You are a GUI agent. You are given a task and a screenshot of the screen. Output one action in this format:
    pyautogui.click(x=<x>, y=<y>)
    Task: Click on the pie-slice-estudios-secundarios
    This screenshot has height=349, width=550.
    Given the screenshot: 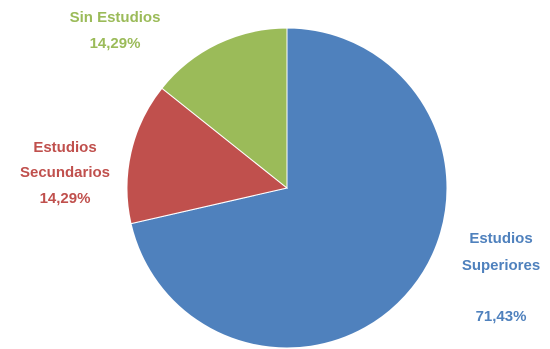 What is the action you would take?
    pyautogui.click(x=207, y=156)
    